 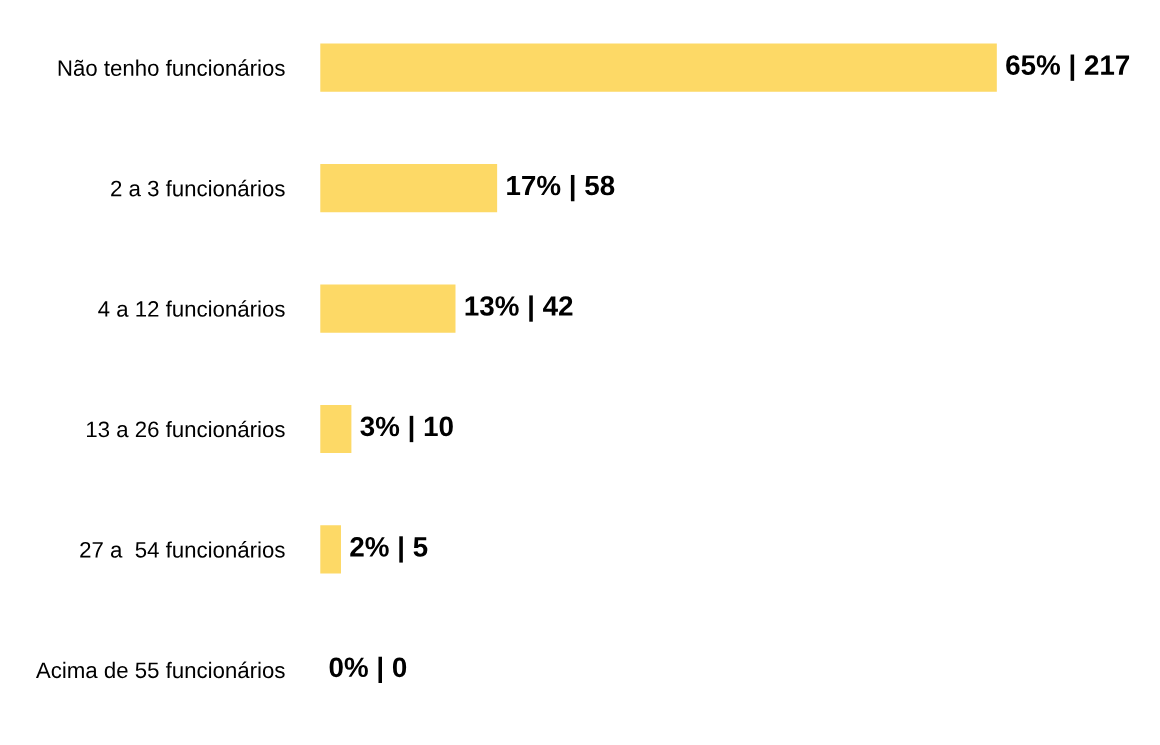 What do you see at coordinates (406, 429) in the screenshot?
I see `data-label: 3% | 10` at bounding box center [406, 429].